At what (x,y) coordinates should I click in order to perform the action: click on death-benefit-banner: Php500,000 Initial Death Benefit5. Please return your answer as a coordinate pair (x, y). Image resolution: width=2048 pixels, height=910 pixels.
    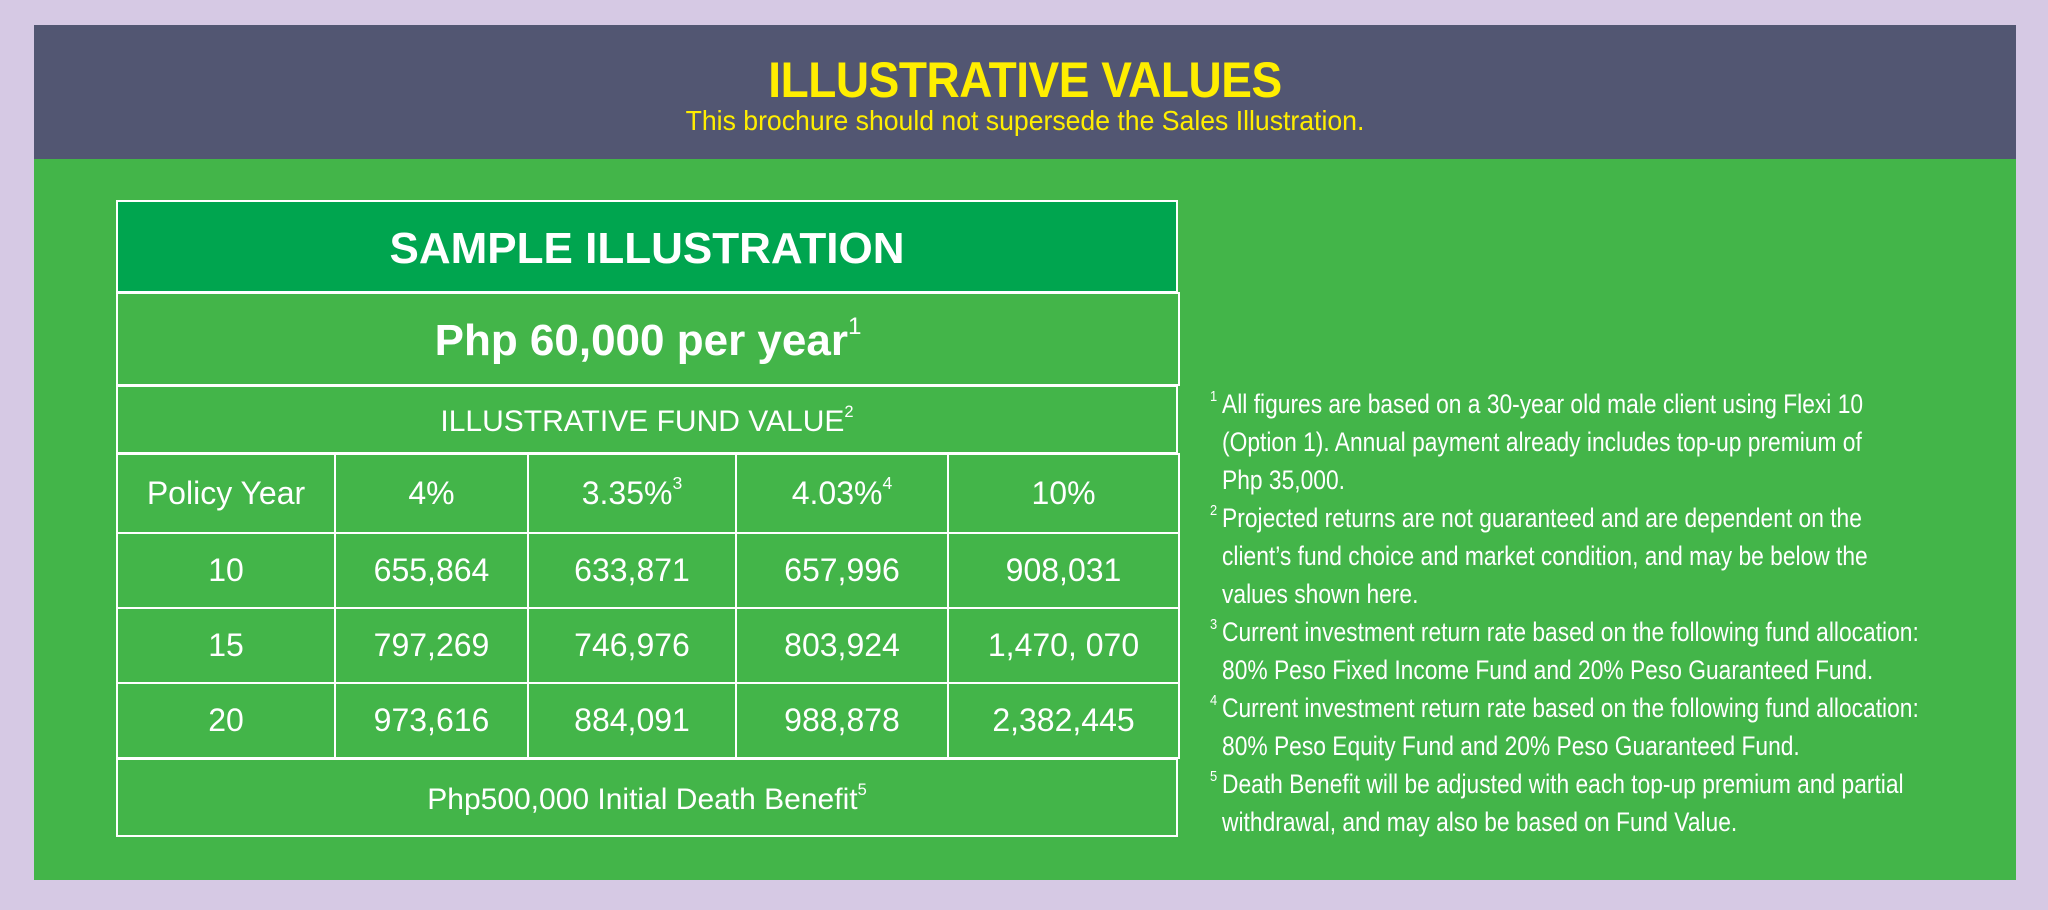
    Looking at the image, I should click on (647, 797).